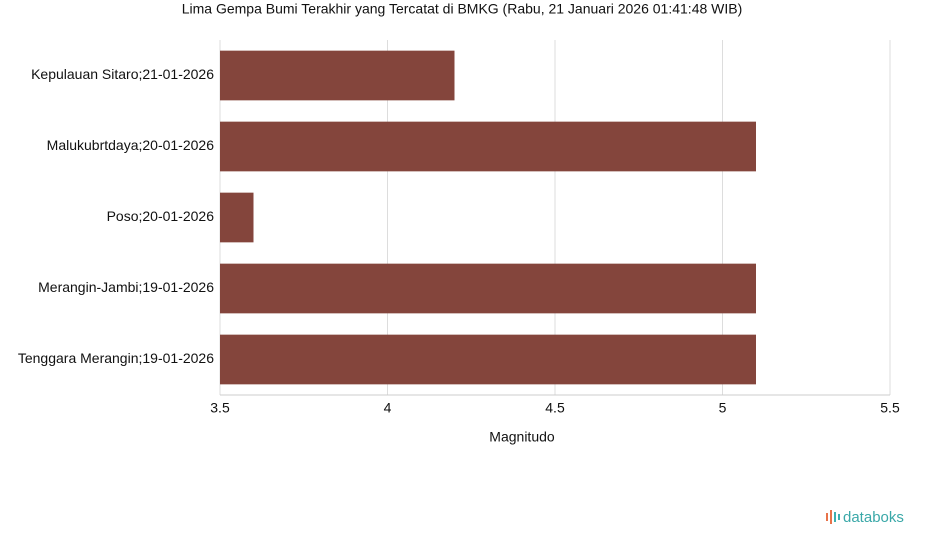 The image size is (925, 547). I want to click on x-tick-label: 3.5, so click(220, 408).